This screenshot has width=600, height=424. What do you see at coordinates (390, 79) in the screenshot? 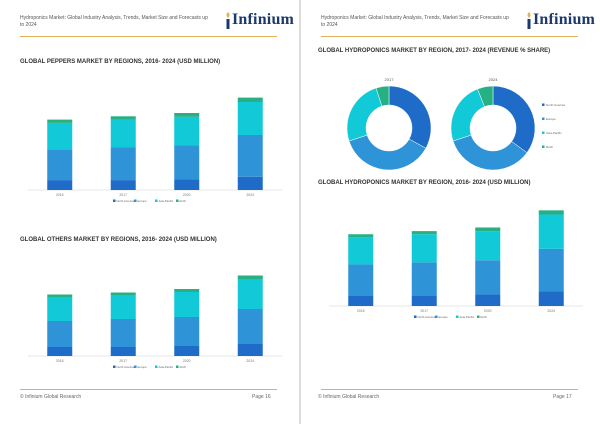
I see `donut-year-label: 2017` at bounding box center [390, 79].